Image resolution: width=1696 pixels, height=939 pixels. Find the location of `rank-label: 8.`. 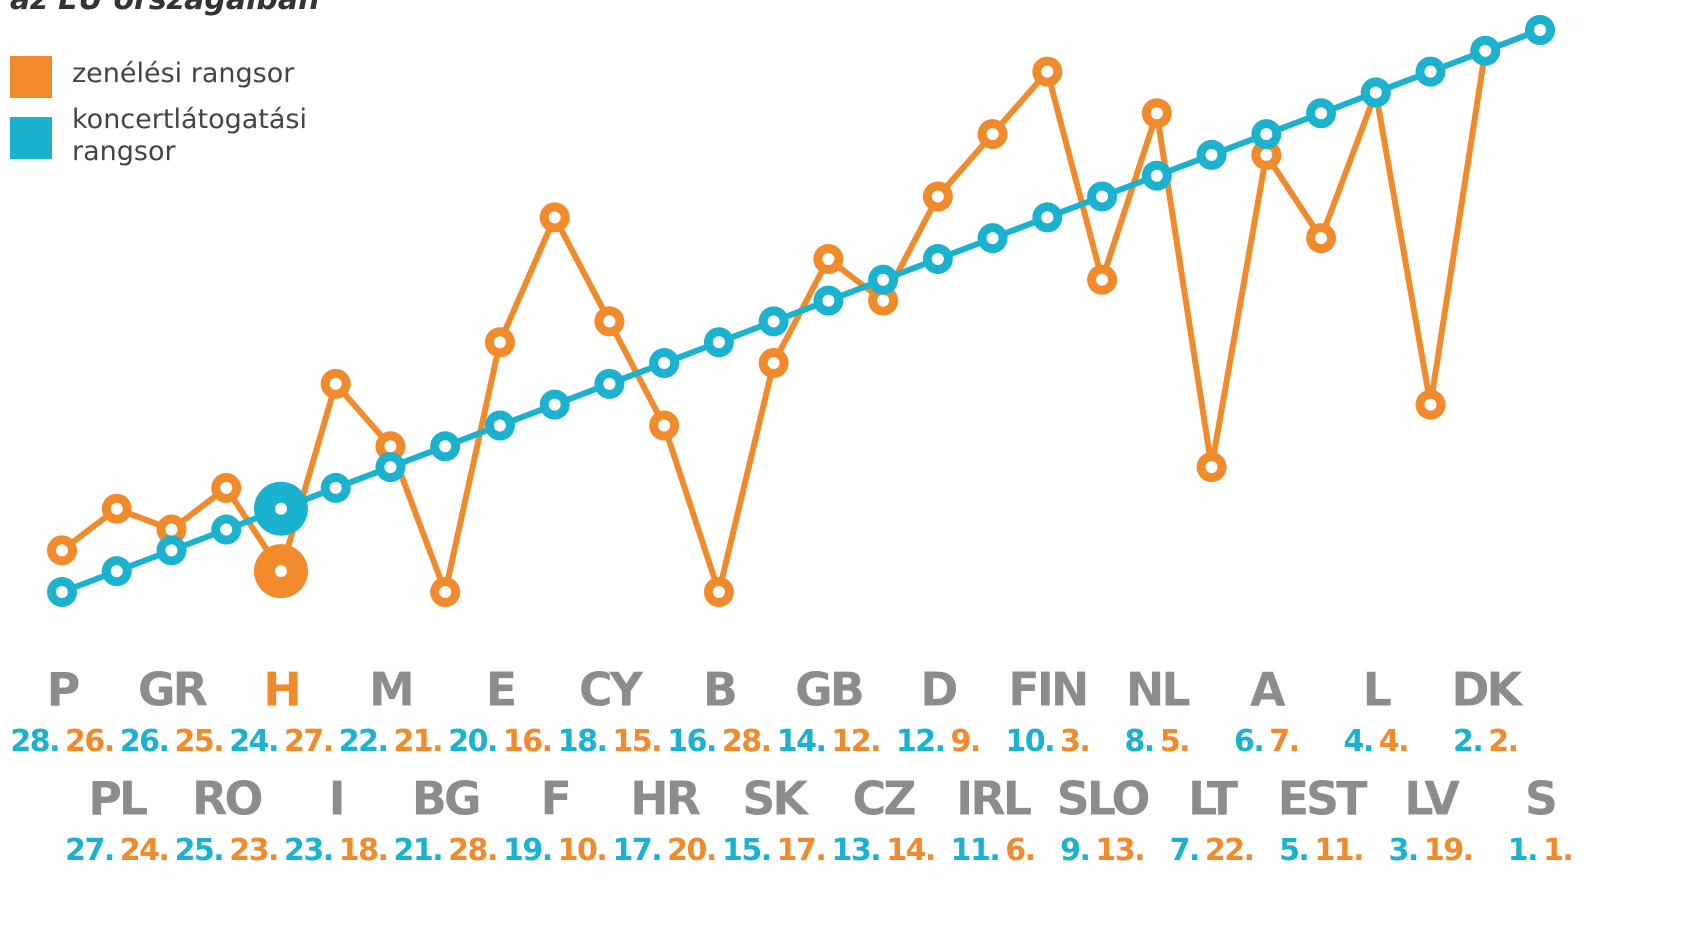

rank-label: 8. is located at coordinates (1139, 741).